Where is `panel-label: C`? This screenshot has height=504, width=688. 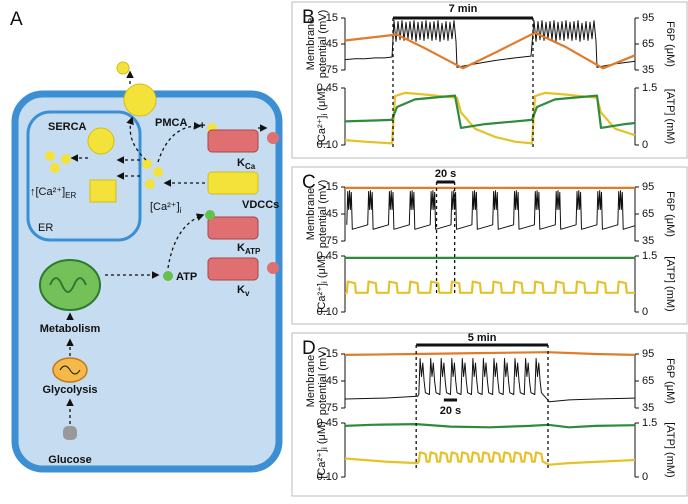
panel-label: C is located at coordinates (309, 182).